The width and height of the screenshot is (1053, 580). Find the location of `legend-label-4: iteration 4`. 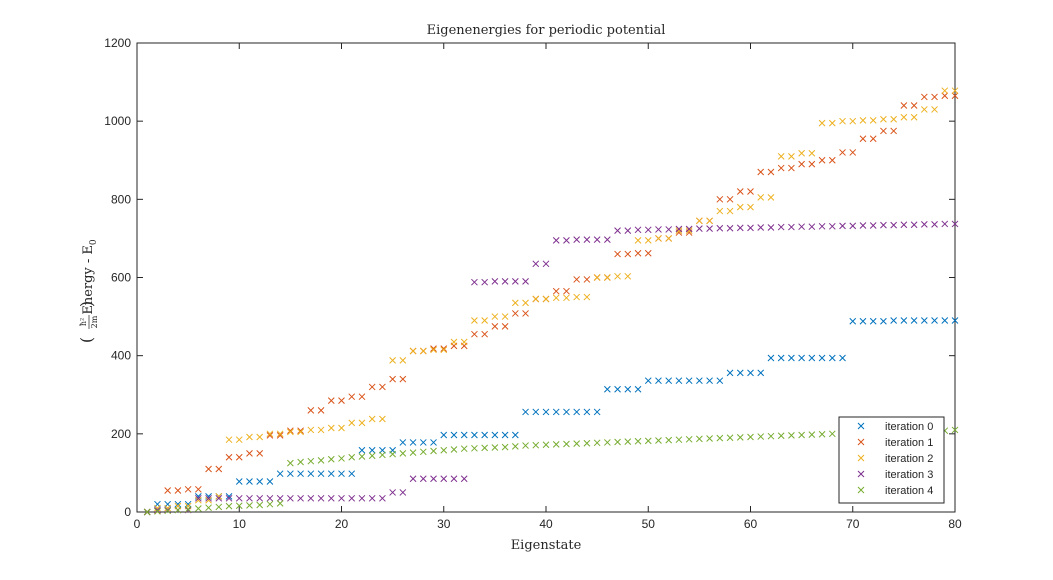

legend-label-4: iteration 4 is located at coordinates (909, 491).